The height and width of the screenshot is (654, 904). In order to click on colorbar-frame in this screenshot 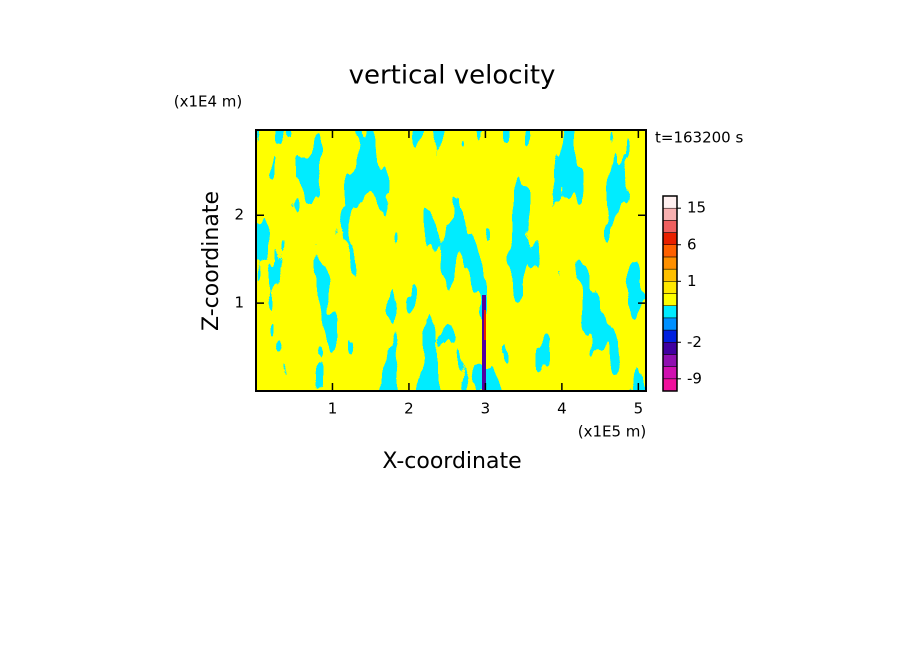, I will do `click(670, 293)`.